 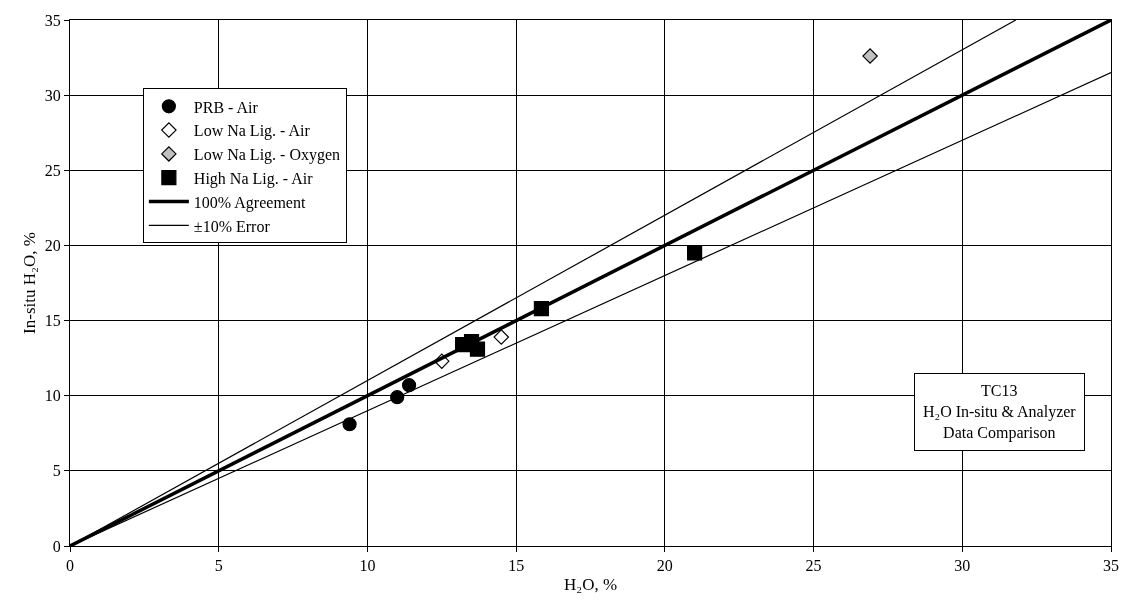 I want to click on y-tick-label: 10, so click(x=52, y=396).